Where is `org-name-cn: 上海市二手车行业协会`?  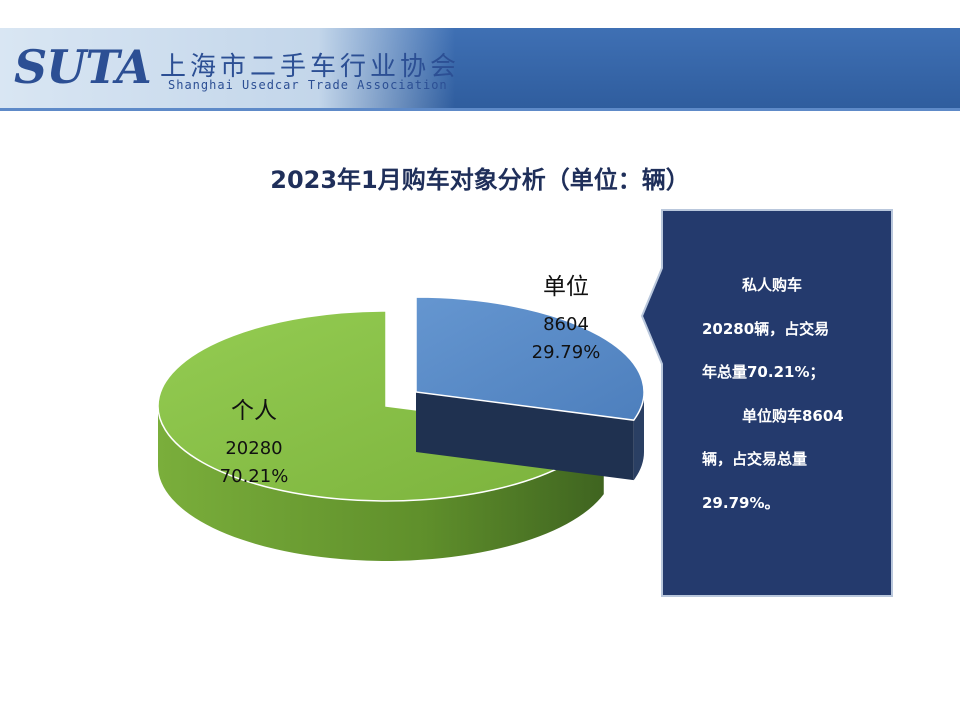
org-name-cn: 上海市二手车行业协会 is located at coordinates (310, 67).